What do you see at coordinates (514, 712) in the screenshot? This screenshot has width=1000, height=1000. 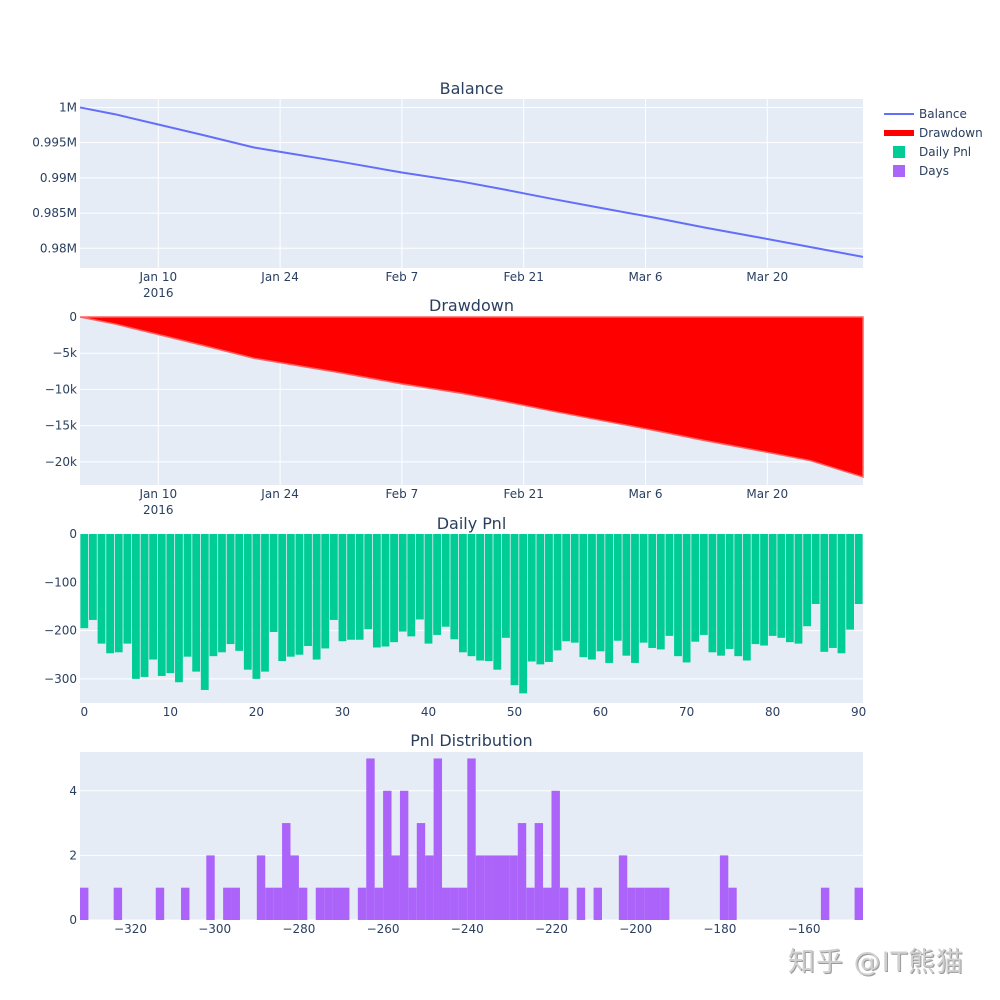 I see `x-tick-label: 50` at bounding box center [514, 712].